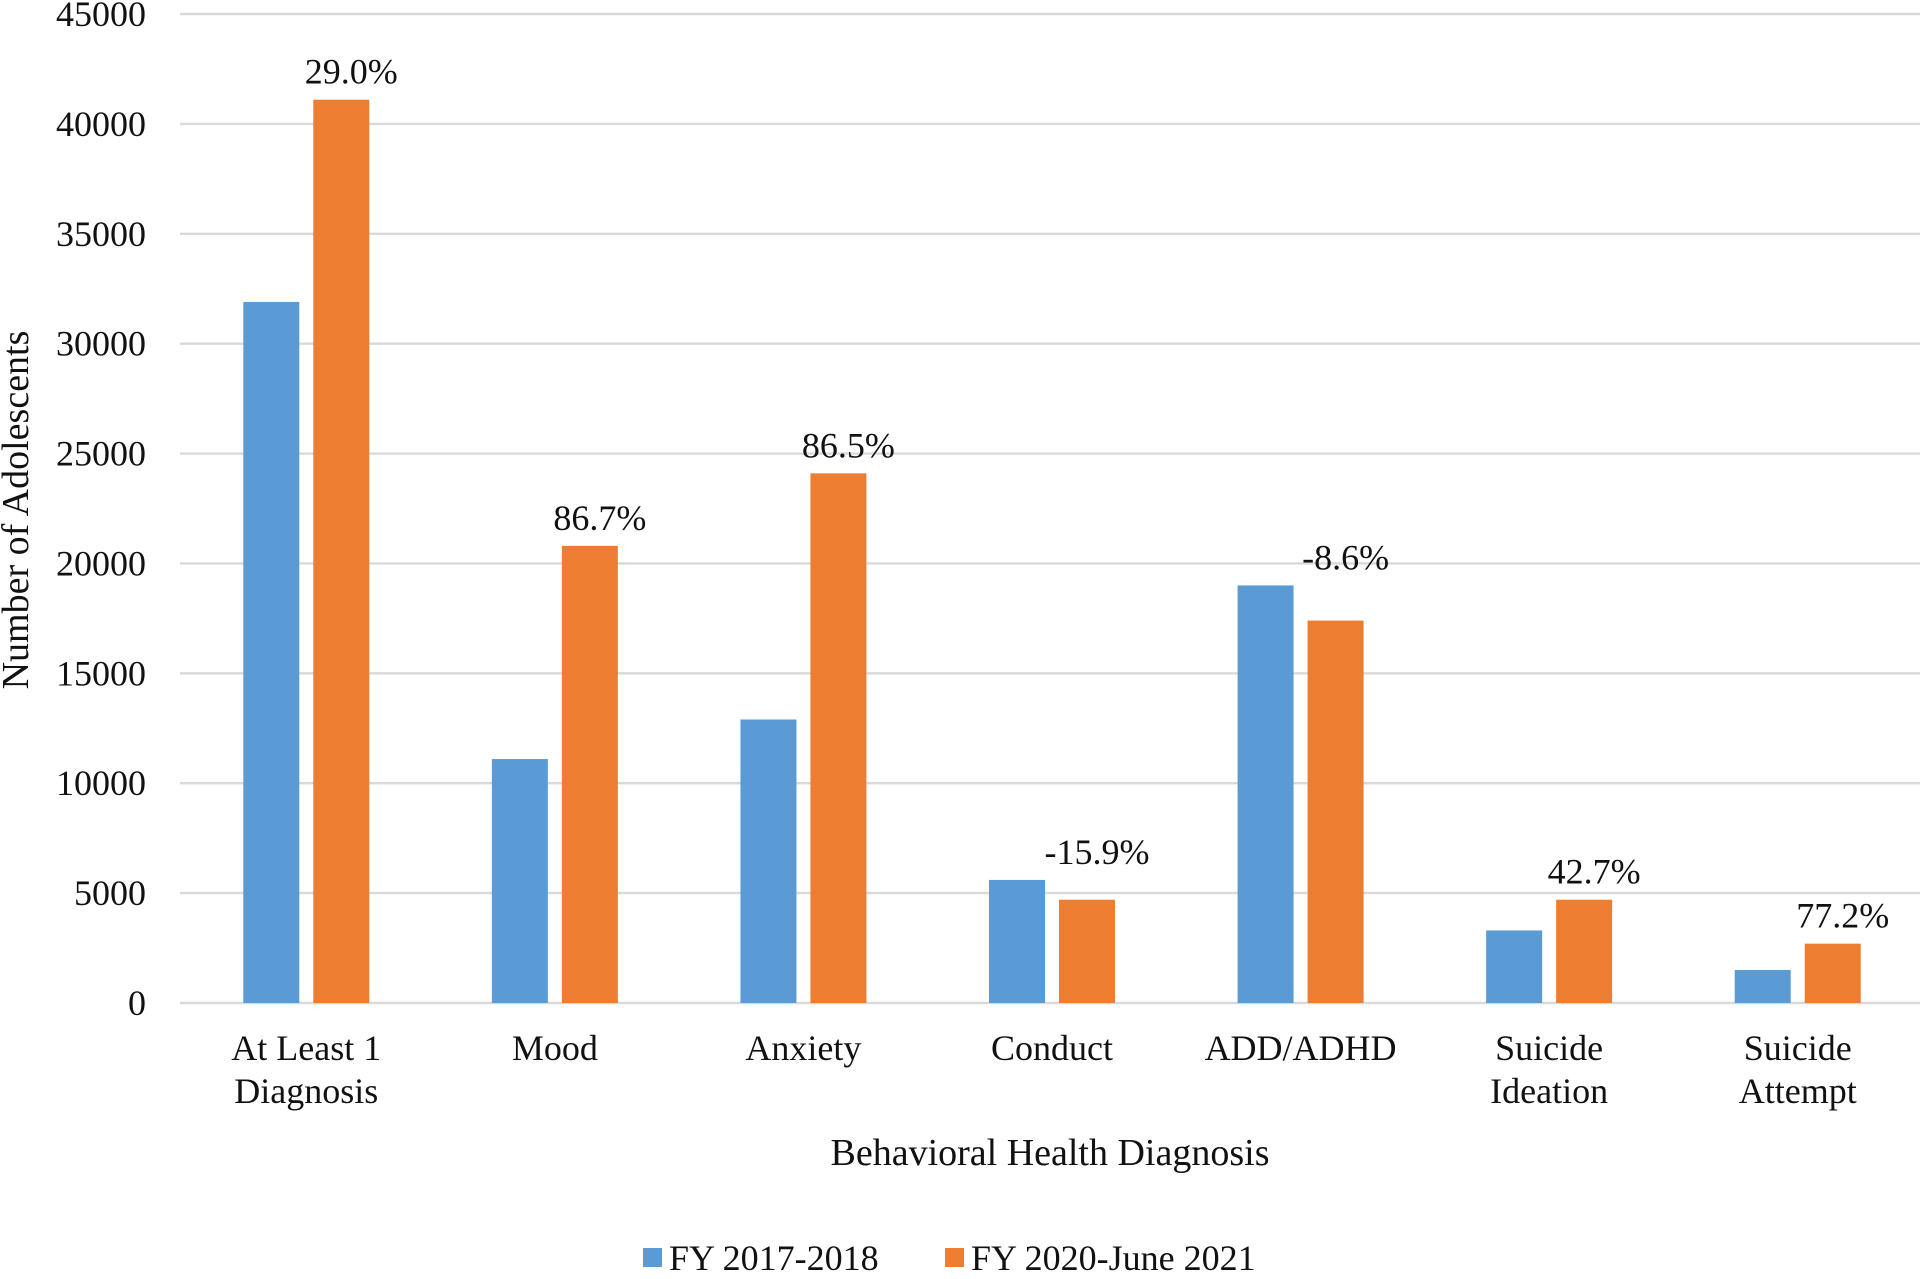 The image size is (1920, 1279). What do you see at coordinates (110, 893) in the screenshot?
I see `y-tick-label: 5000` at bounding box center [110, 893].